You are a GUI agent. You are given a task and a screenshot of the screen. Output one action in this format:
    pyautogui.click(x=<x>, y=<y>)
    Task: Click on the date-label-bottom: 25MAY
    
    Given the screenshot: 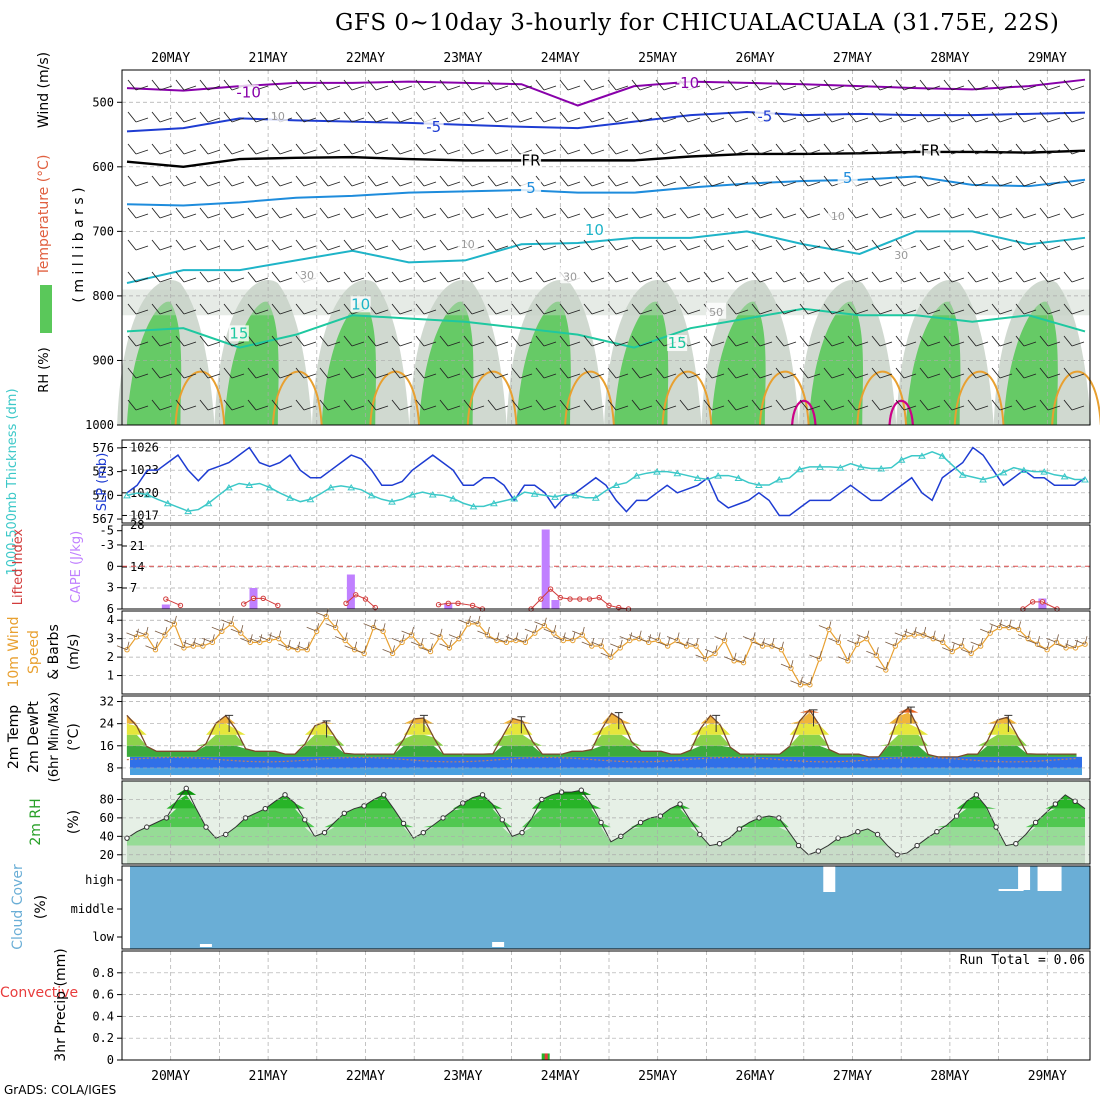 What is the action you would take?
    pyautogui.click(x=657, y=1076)
    